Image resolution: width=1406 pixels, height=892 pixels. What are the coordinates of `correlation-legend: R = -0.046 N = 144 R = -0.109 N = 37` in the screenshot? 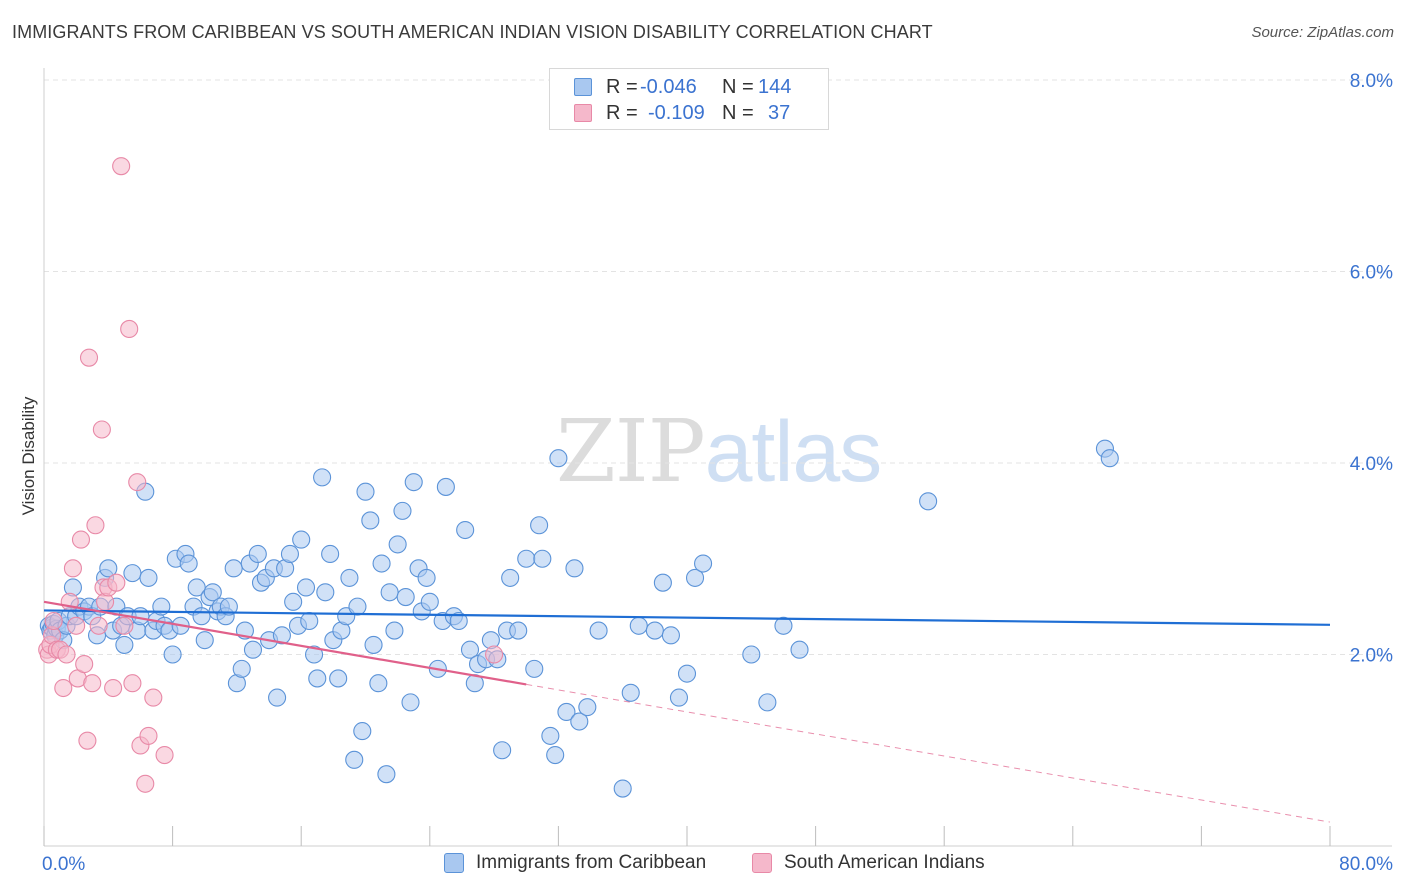 It's located at (689, 99).